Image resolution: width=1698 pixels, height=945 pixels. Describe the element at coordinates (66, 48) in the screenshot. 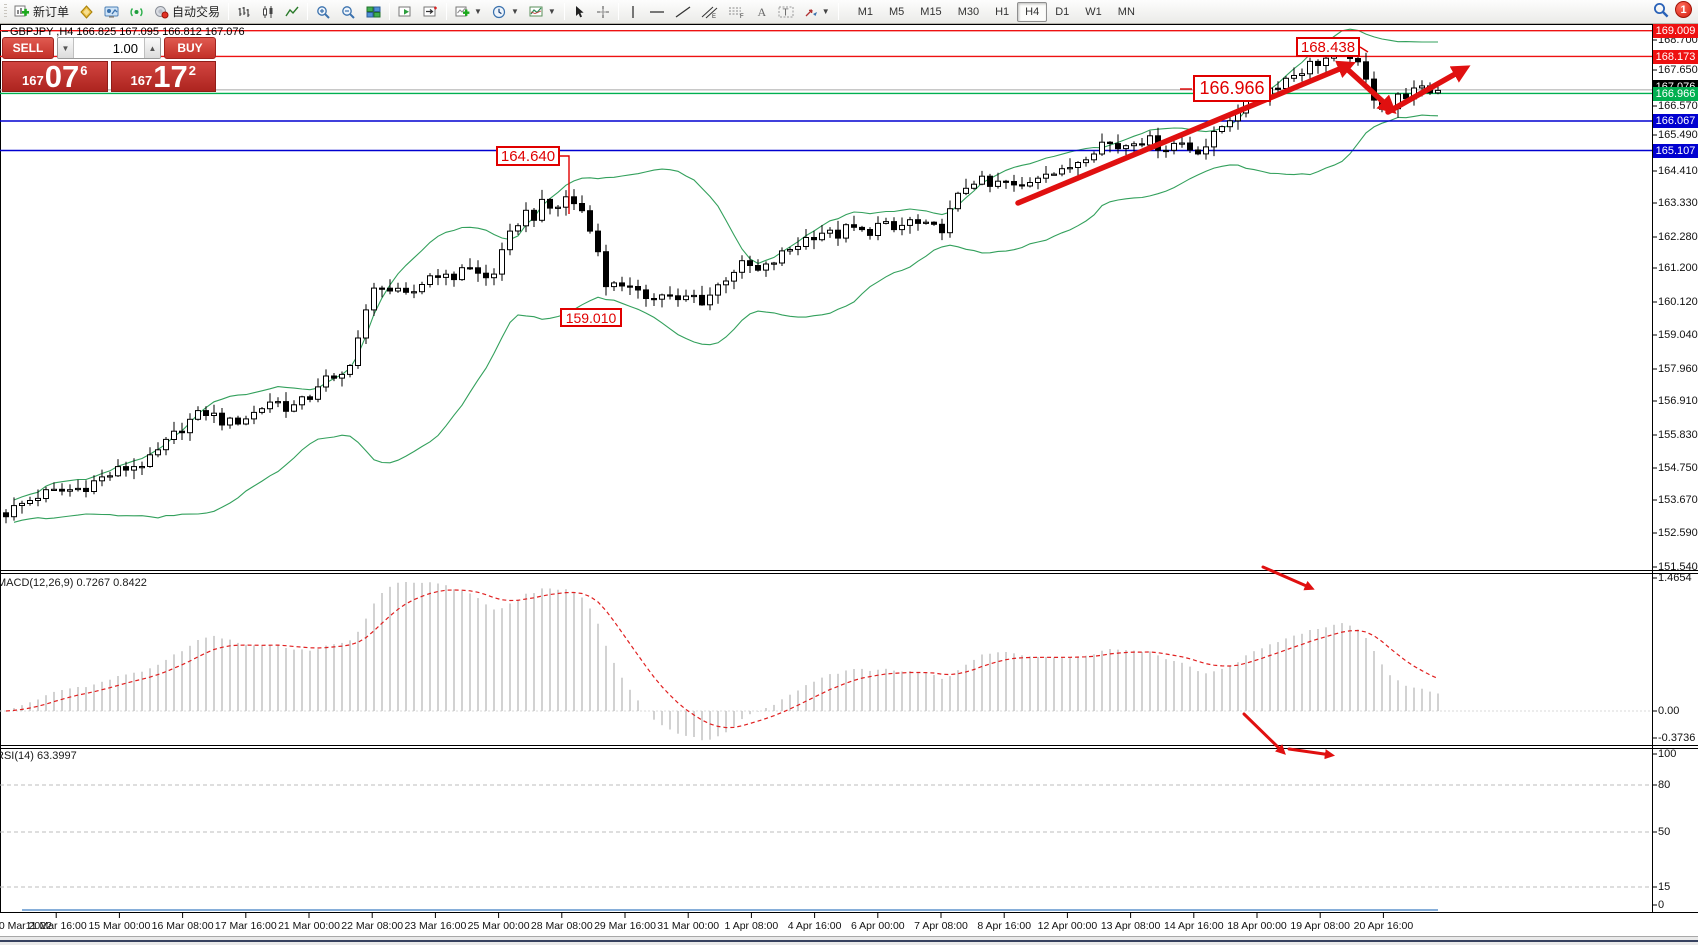

I see `volume-down-button: ▼` at that location.